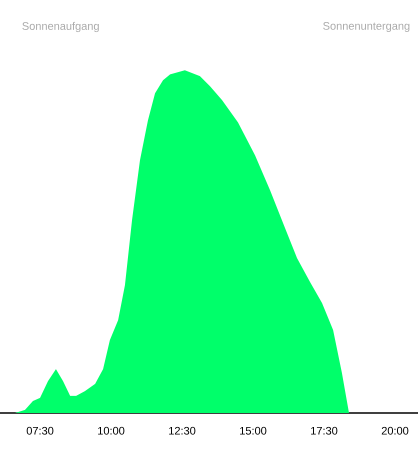 Image resolution: width=418 pixels, height=465 pixels. What do you see at coordinates (366, 27) in the screenshot?
I see `text: Sonnenuntergang` at bounding box center [366, 27].